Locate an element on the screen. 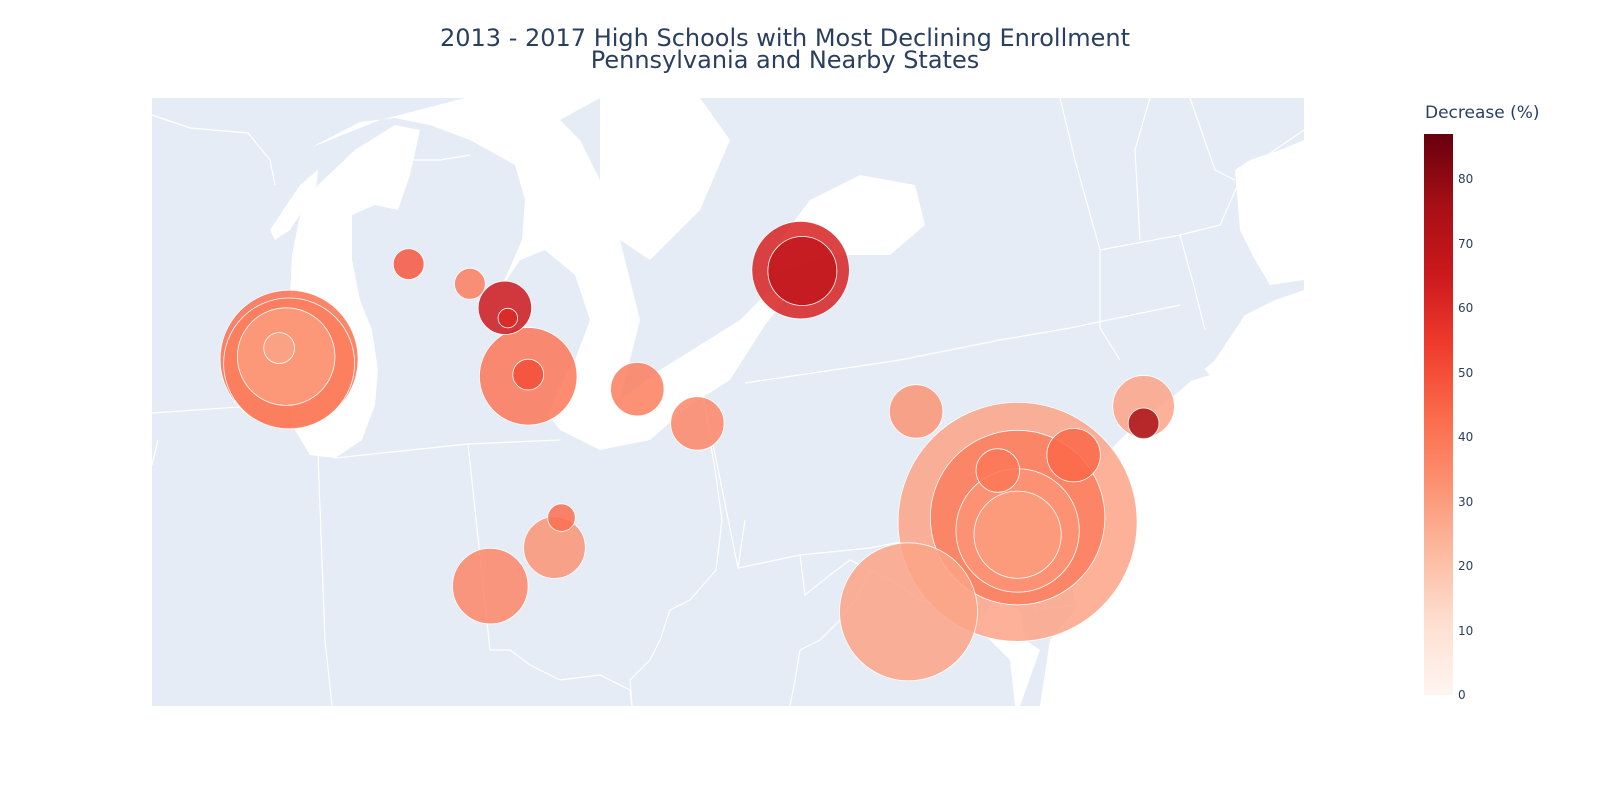  colorbar-tick-label: 20 is located at coordinates (1466, 566).